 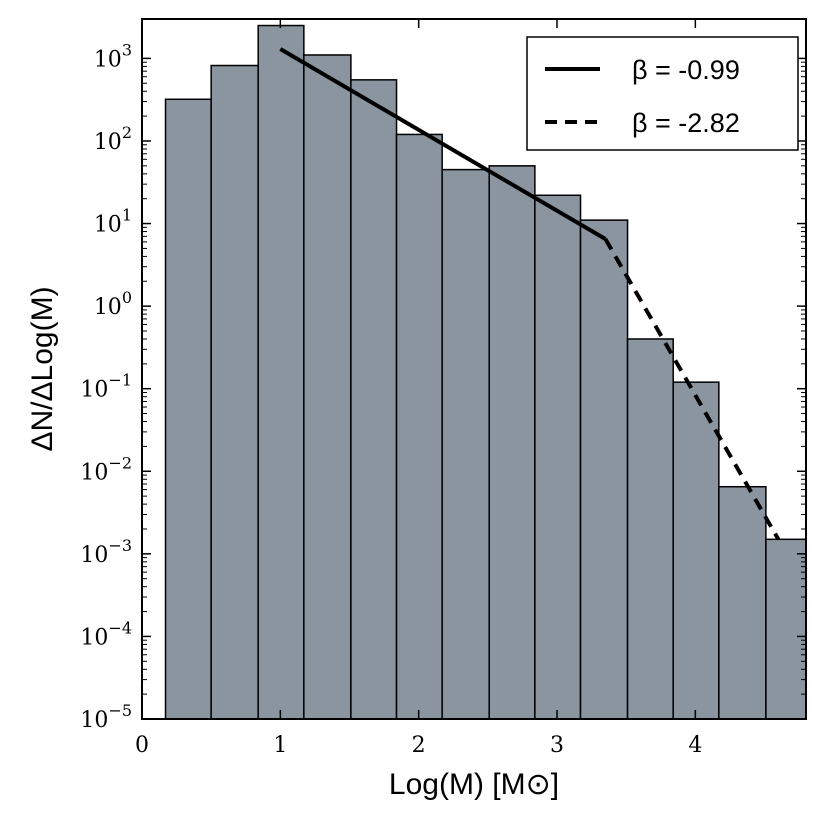 What do you see at coordinates (113, 139) in the screenshot?
I see `y-tick-label: 10²` at bounding box center [113, 139].